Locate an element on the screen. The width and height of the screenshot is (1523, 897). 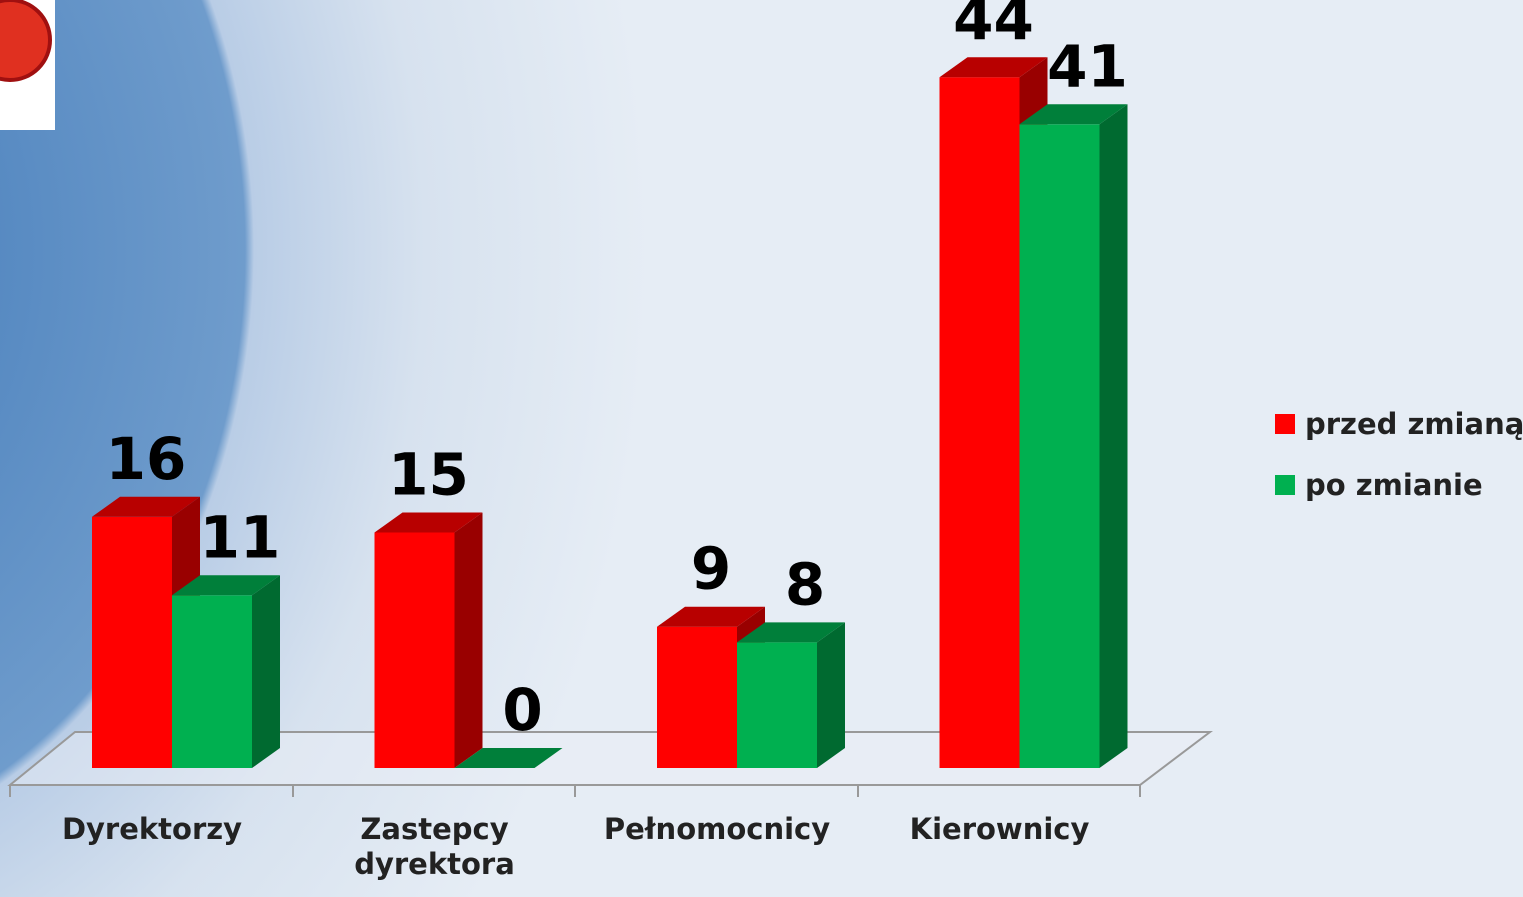
logo is located at coordinates (26, 41).